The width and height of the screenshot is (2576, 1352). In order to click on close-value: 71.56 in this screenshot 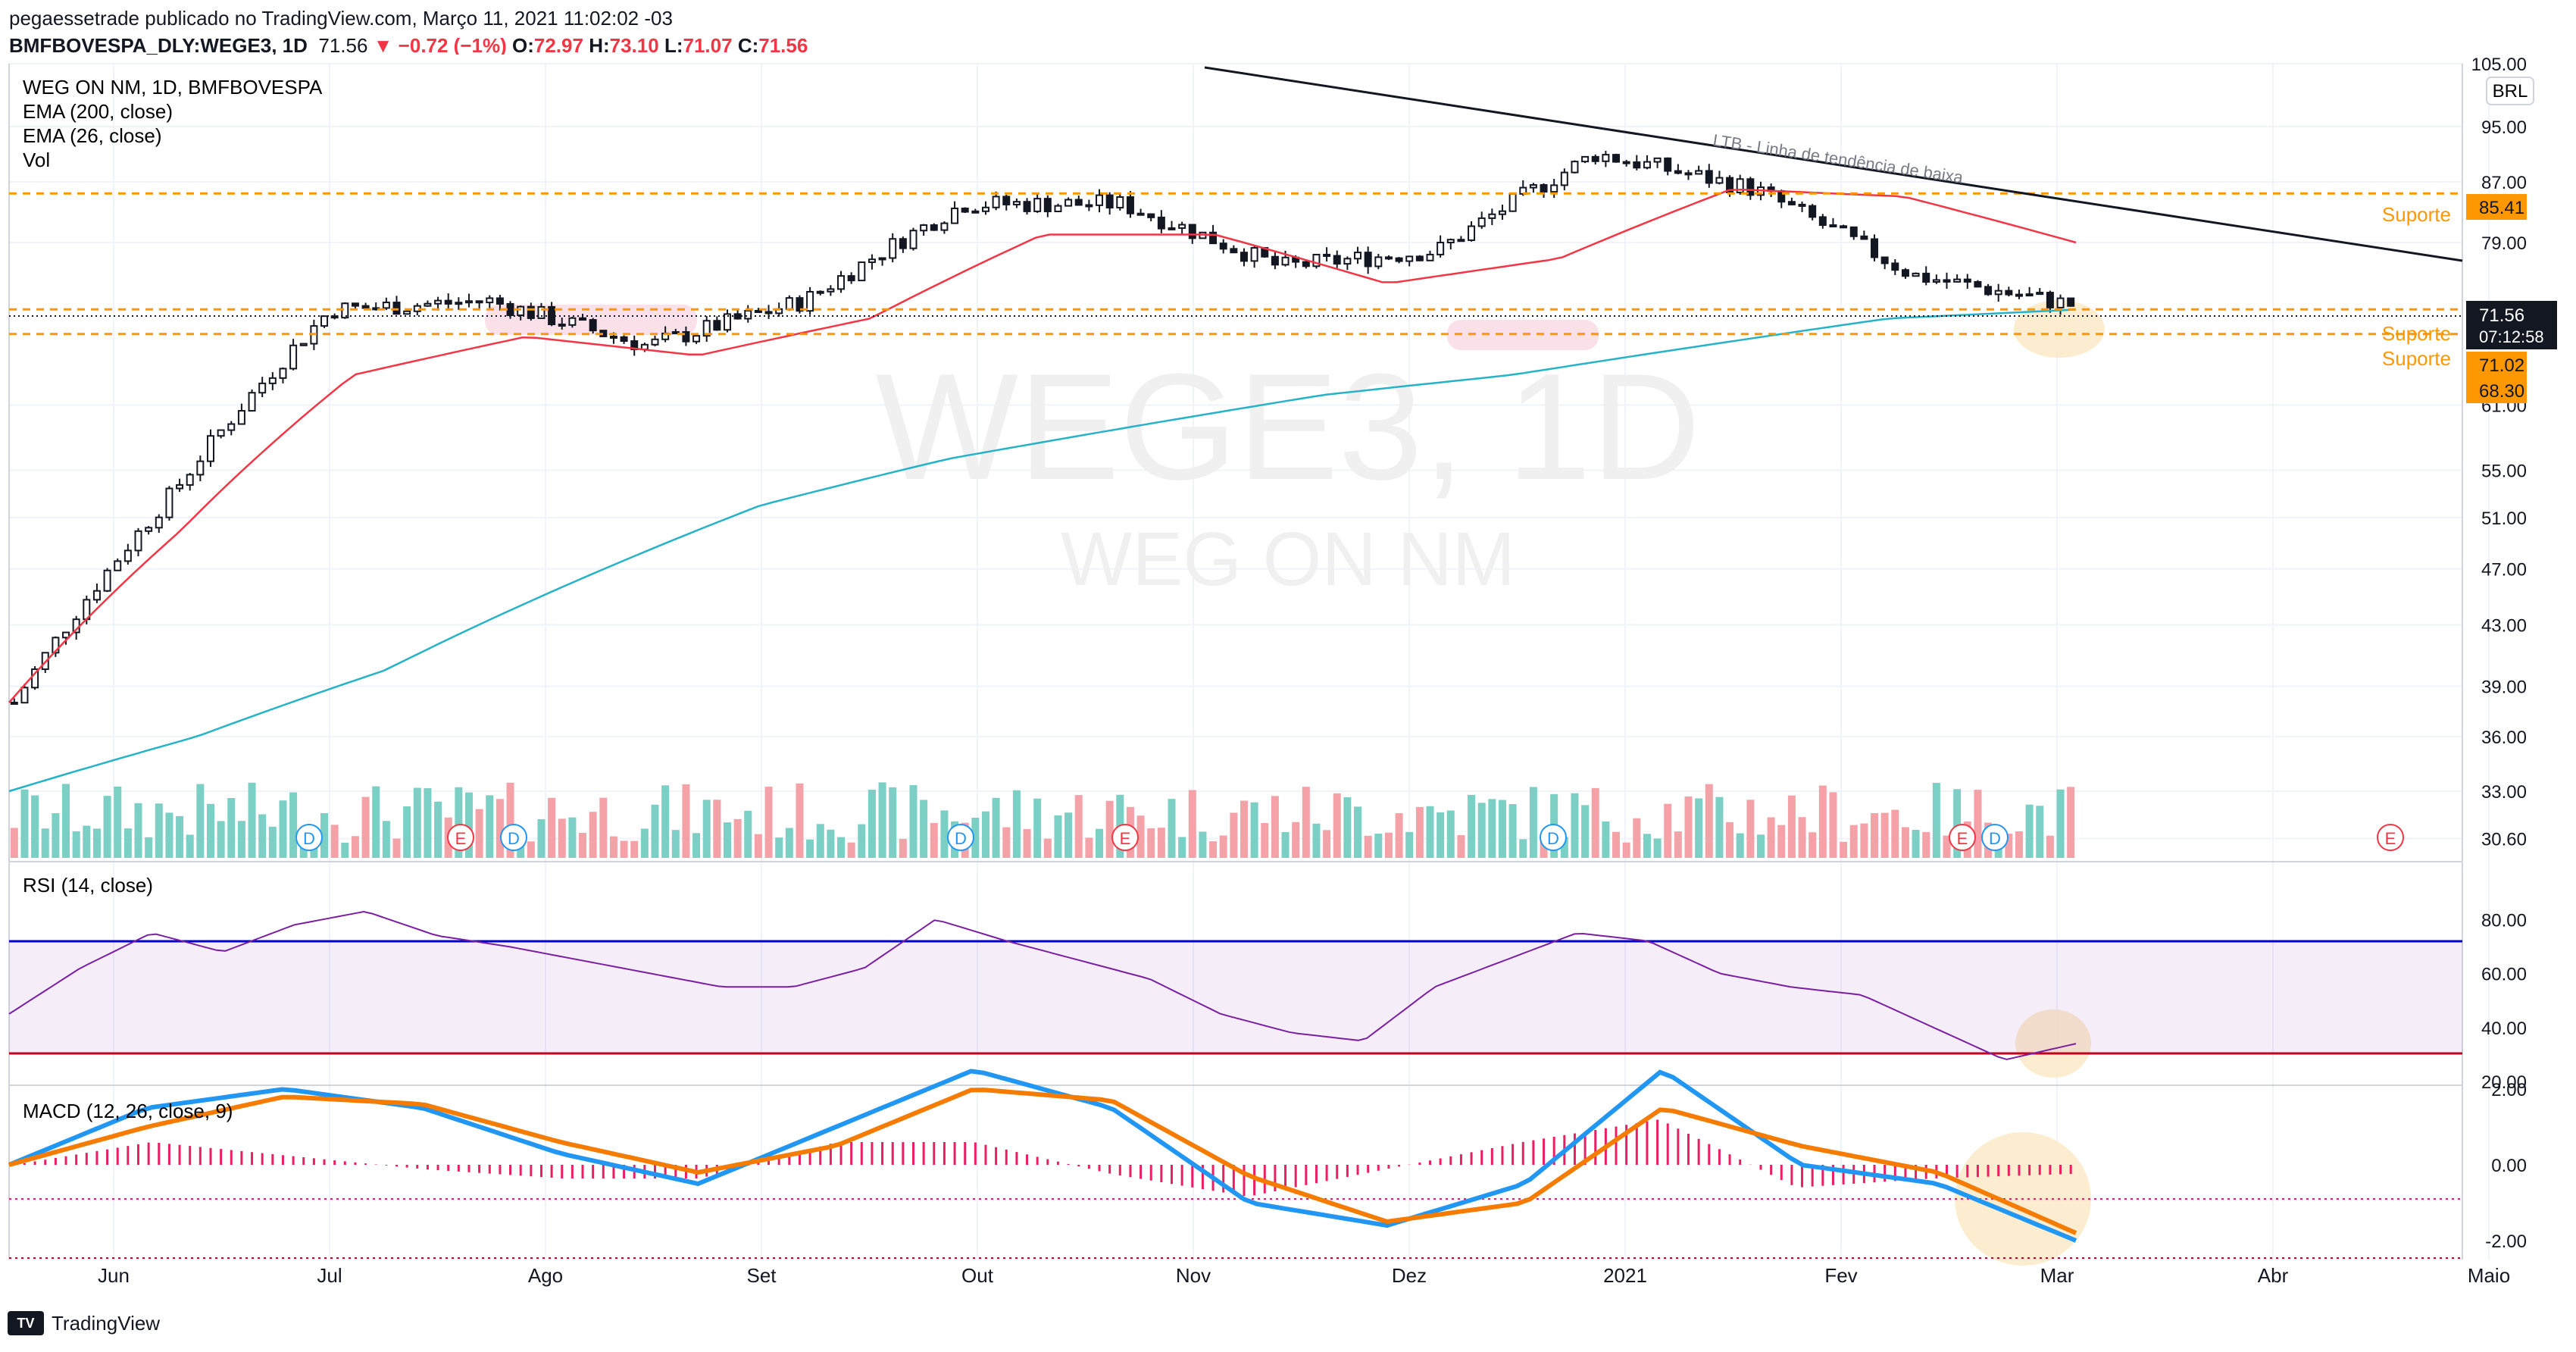, I will do `click(783, 45)`.